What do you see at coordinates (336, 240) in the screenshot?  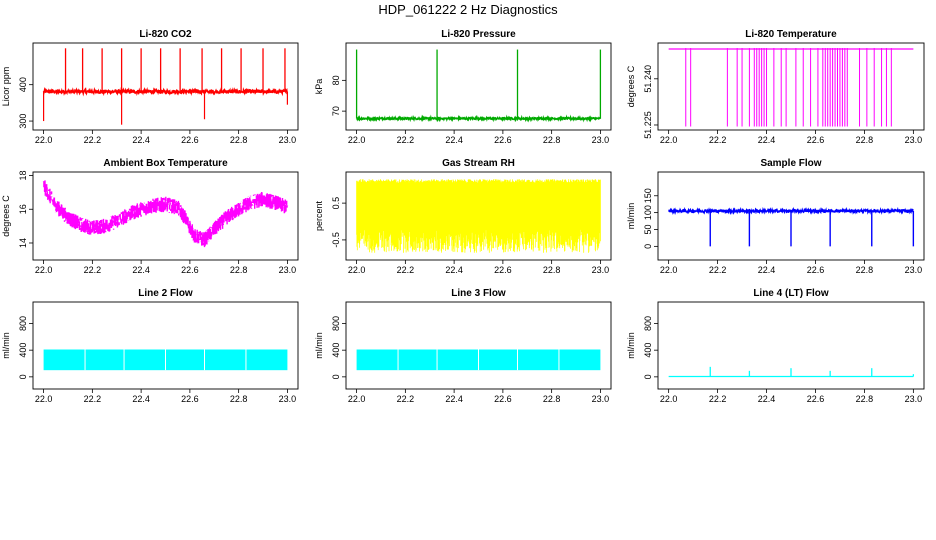 I see `y-tick-label: -0.5` at bounding box center [336, 240].